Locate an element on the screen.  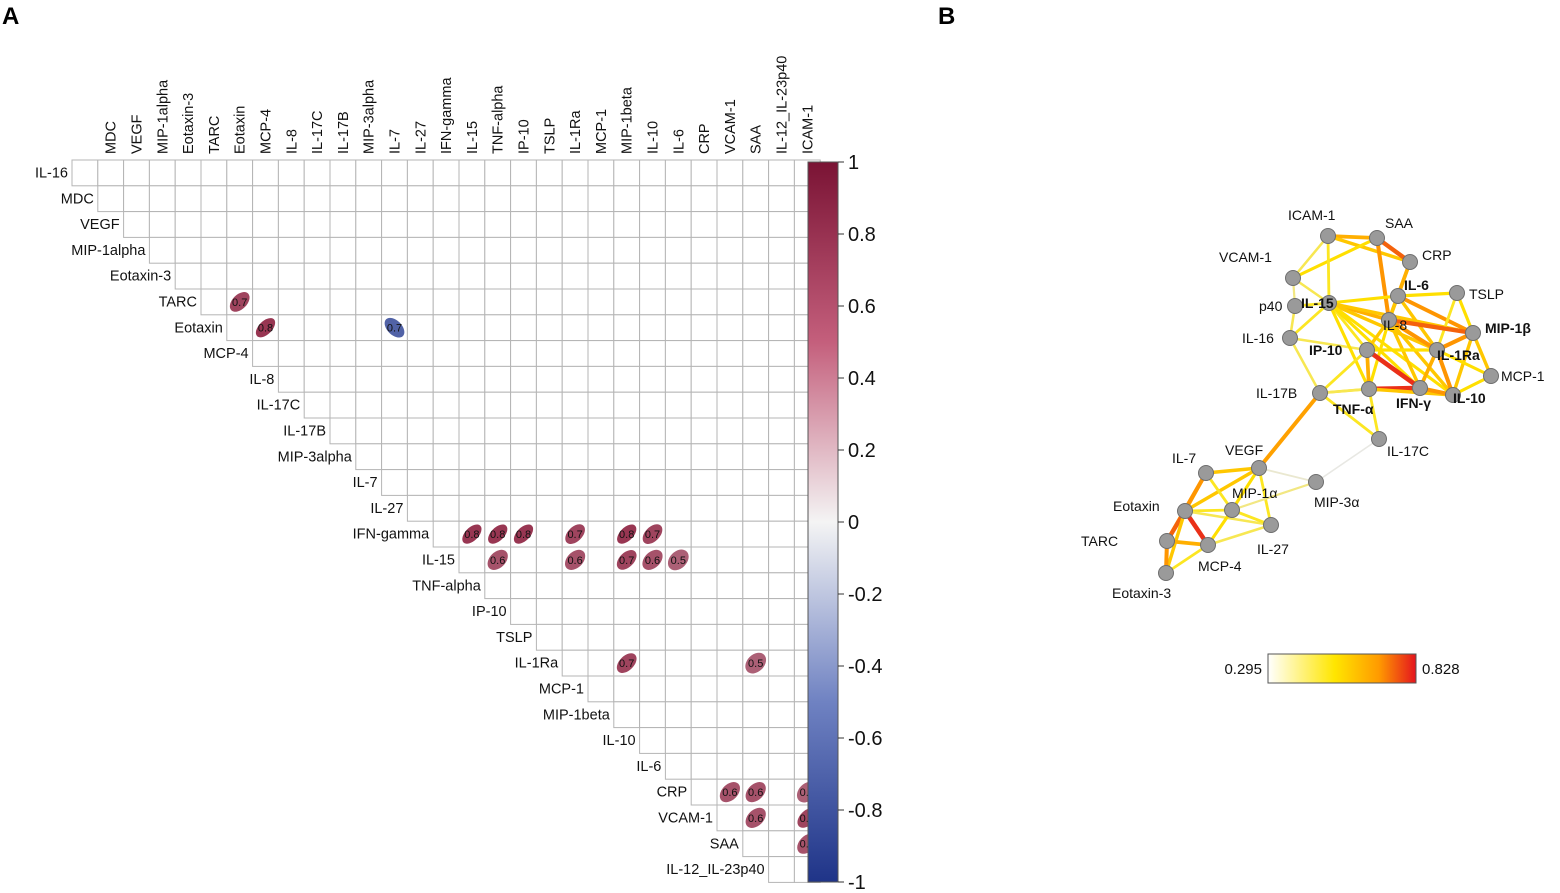
correlation-value: 0.5 is located at coordinates (678, 561).